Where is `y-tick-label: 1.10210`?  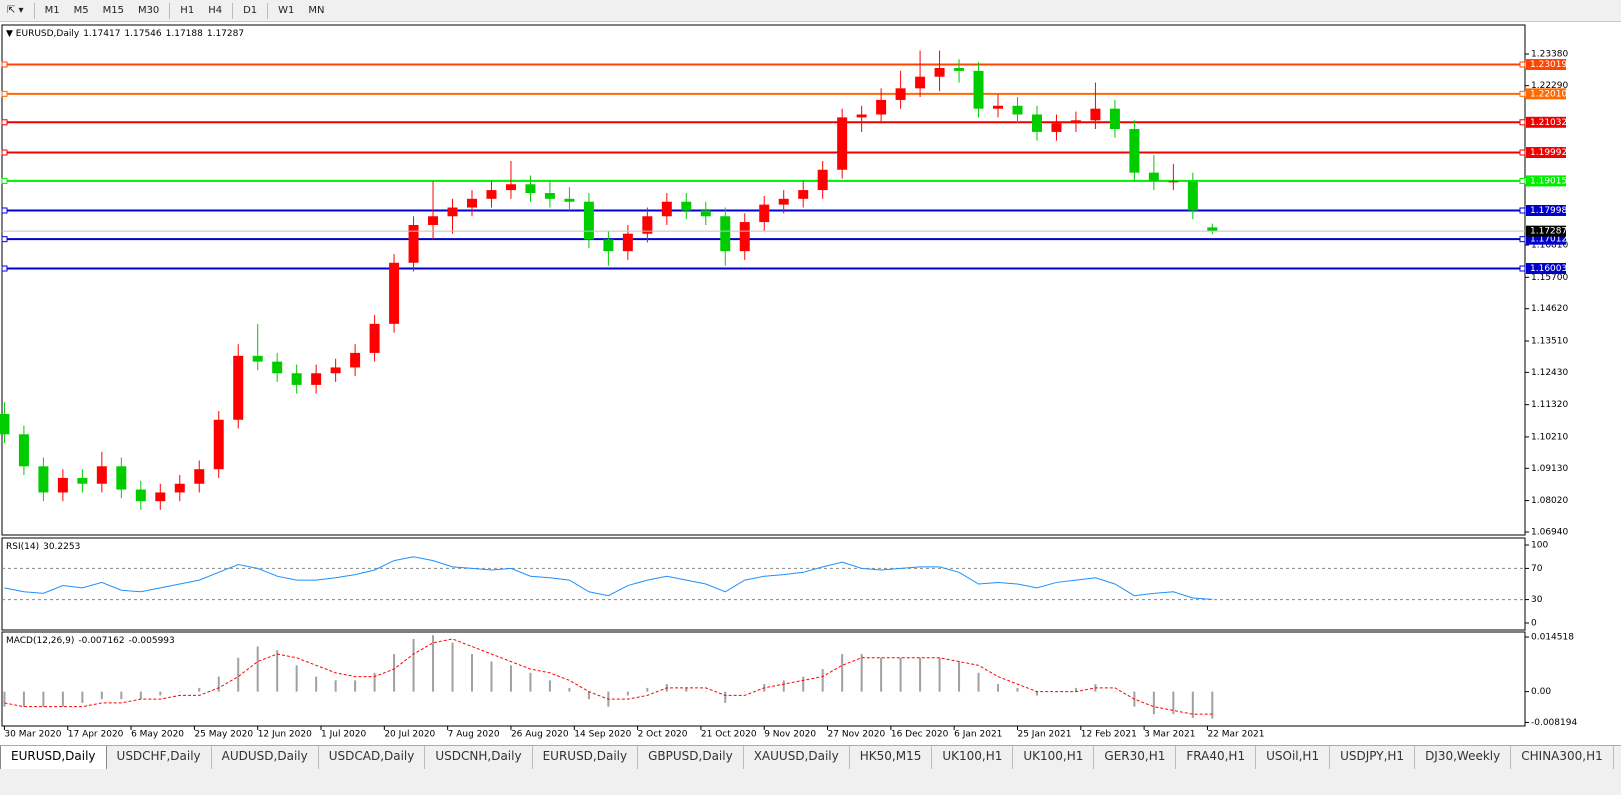 y-tick-label: 1.10210 is located at coordinates (1549, 437).